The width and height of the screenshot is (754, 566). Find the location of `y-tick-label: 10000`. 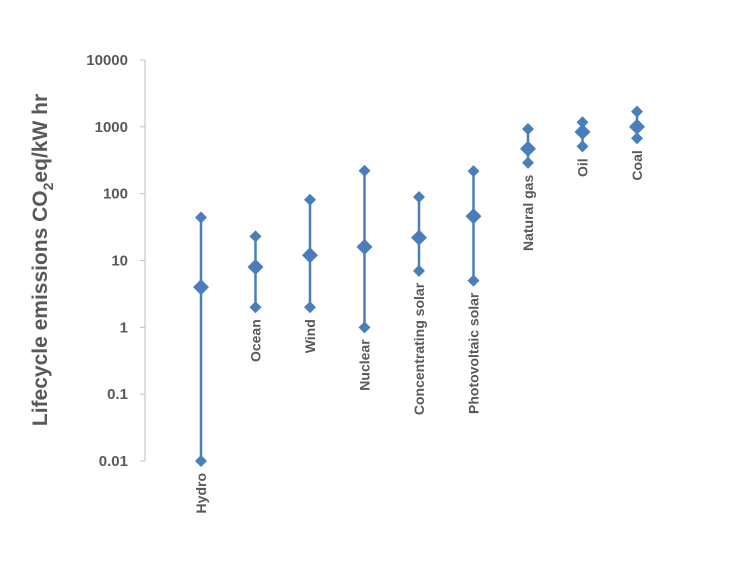

y-tick-label: 10000 is located at coordinates (107, 60).